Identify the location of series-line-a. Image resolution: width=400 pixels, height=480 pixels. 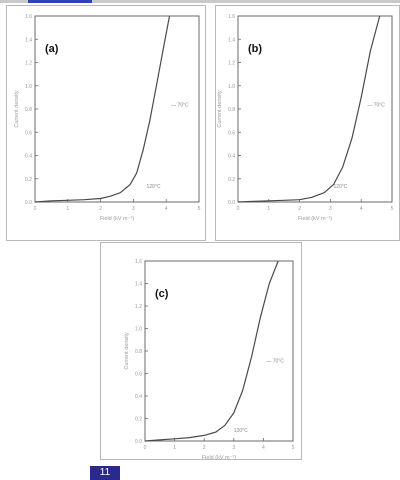
(102, 109).